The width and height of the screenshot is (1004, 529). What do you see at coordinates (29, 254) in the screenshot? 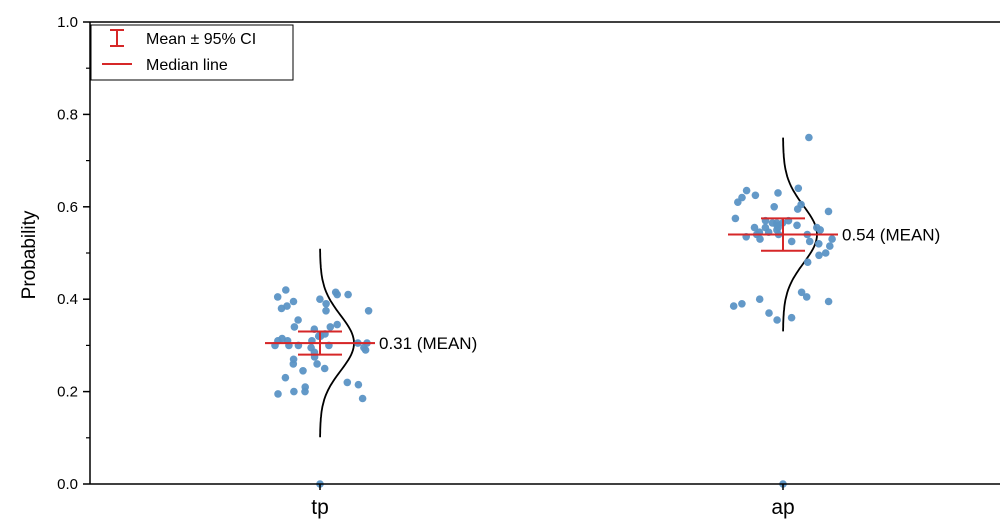
I see `y-axis-title: Probability` at bounding box center [29, 254].